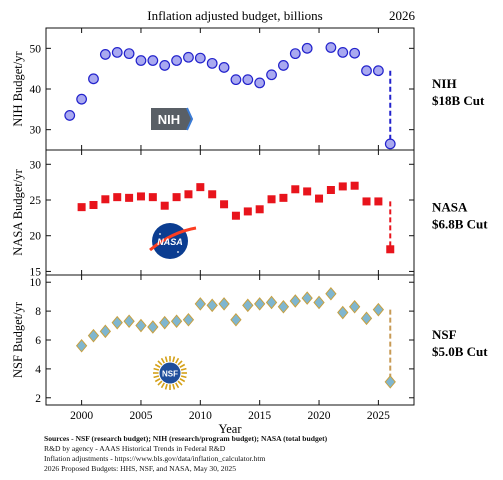  I want to click on y-tick-label: 10, so click(36, 283).